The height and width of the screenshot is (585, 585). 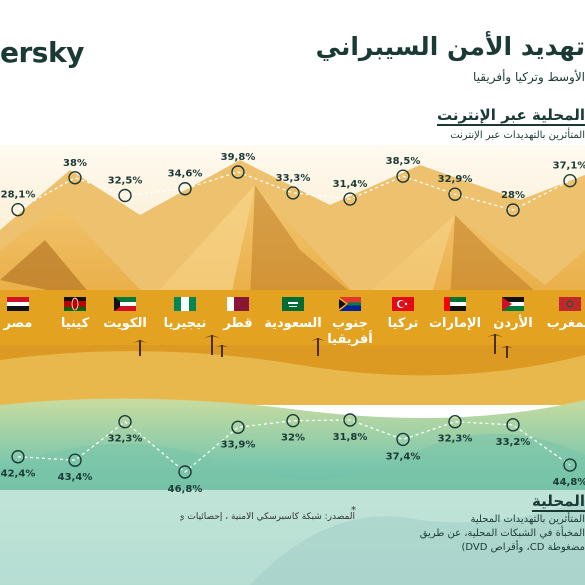 What do you see at coordinates (75, 163) in the screenshot?
I see `online-data-label: 38%` at bounding box center [75, 163].